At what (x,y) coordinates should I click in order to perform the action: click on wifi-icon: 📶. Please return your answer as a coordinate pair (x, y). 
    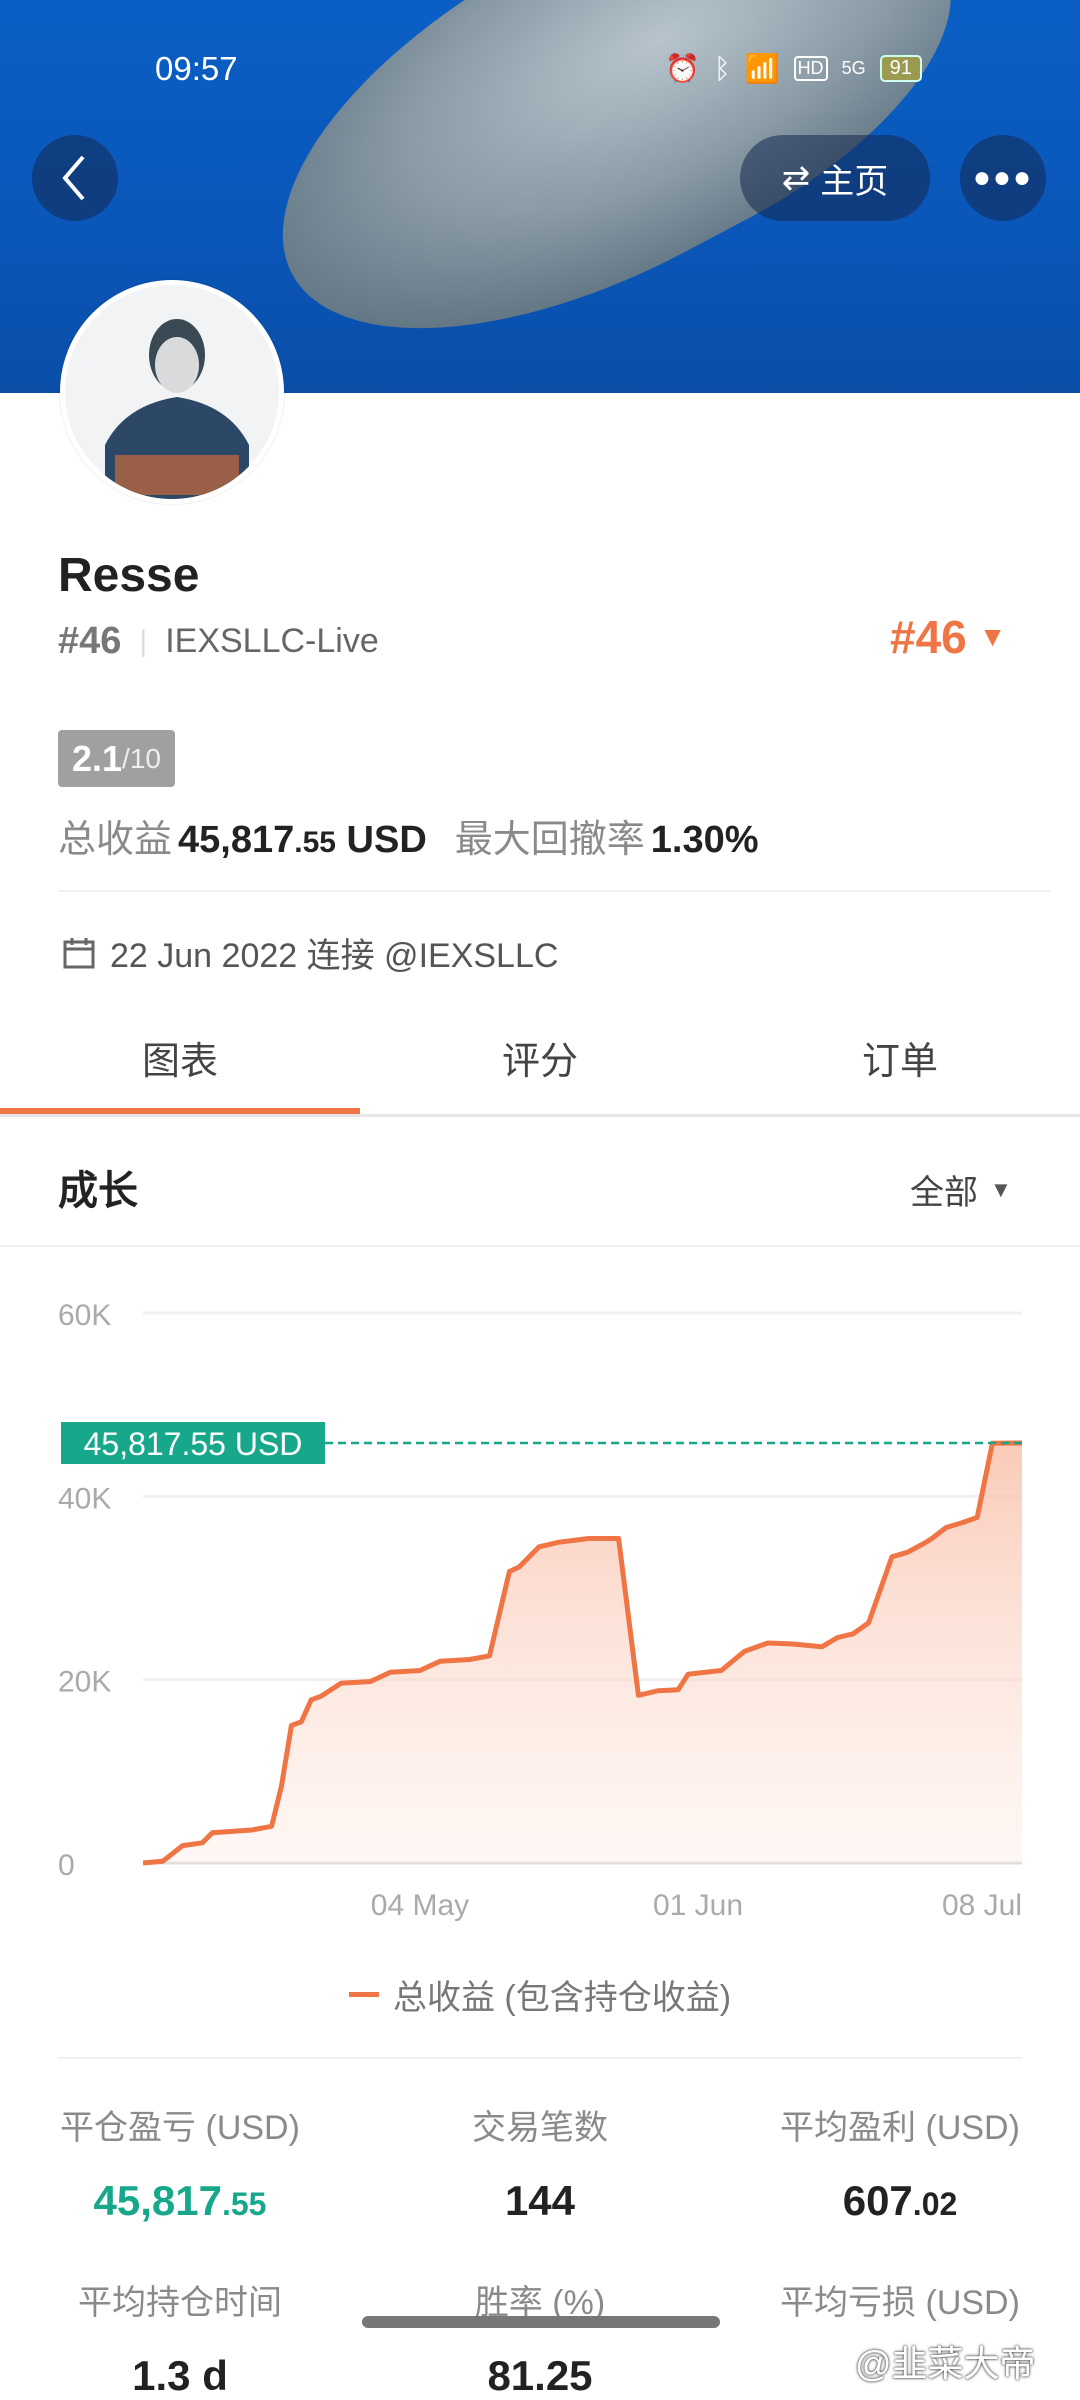
    Looking at the image, I should click on (762, 68).